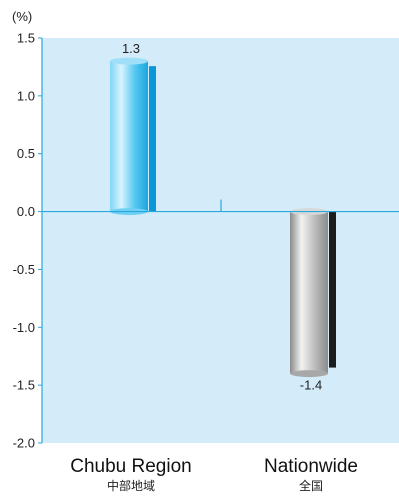 This screenshot has height=496, width=399. I want to click on y-axis-ticks: 1.5 1.0 0.5 0.0 -0.5 -1.0 -1.5 -2.0, so click(27, 241).